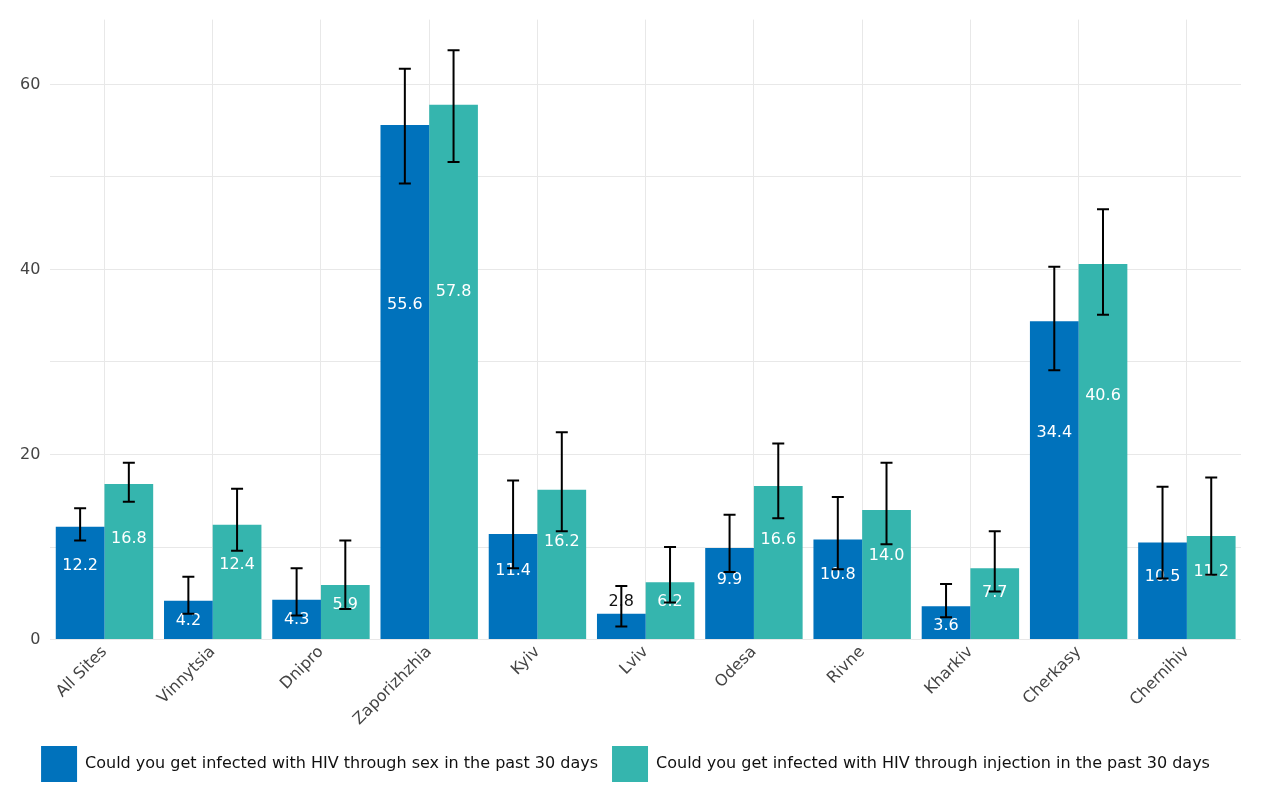 This screenshot has width=1261, height=792. What do you see at coordinates (80, 565) in the screenshot?
I see `data-label: 12.2` at bounding box center [80, 565].